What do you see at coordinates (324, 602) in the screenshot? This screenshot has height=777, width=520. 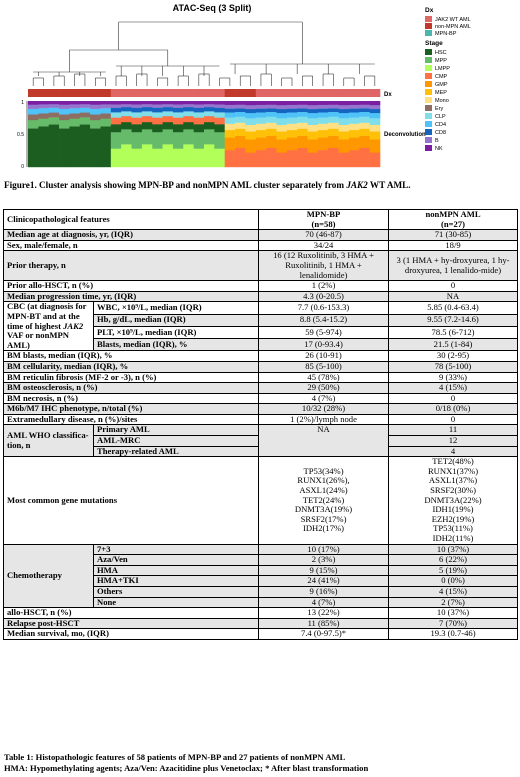 I see `cell-mpn: 4 (7%)` at bounding box center [324, 602].